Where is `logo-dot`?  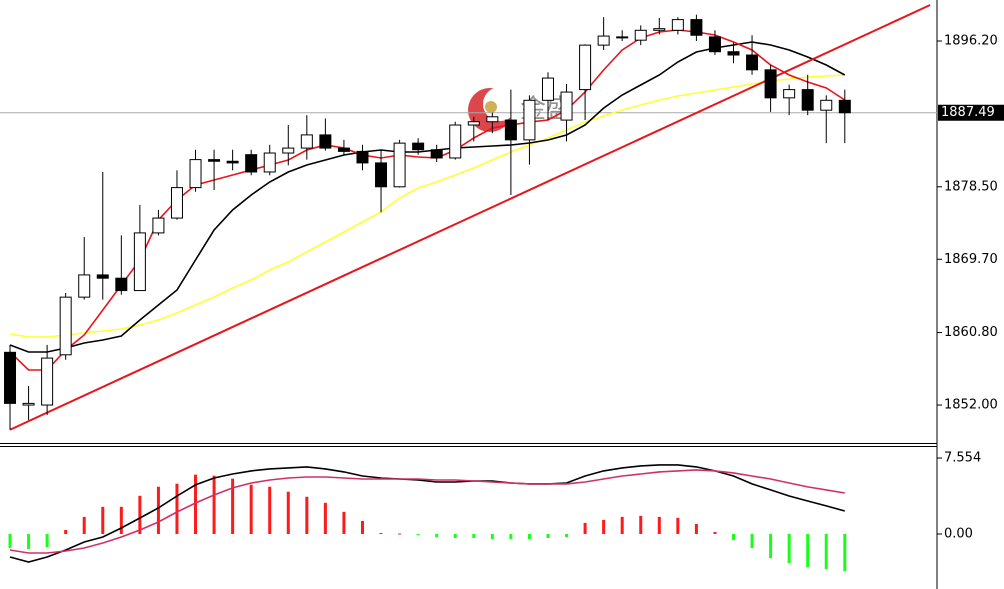
logo-dot is located at coordinates (491, 107).